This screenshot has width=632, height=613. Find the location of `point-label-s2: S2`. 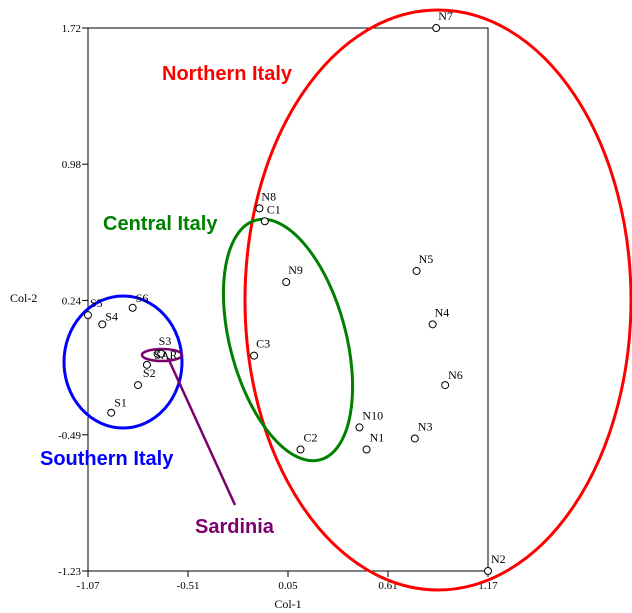

point-label-s2: S2 is located at coordinates (149, 373).